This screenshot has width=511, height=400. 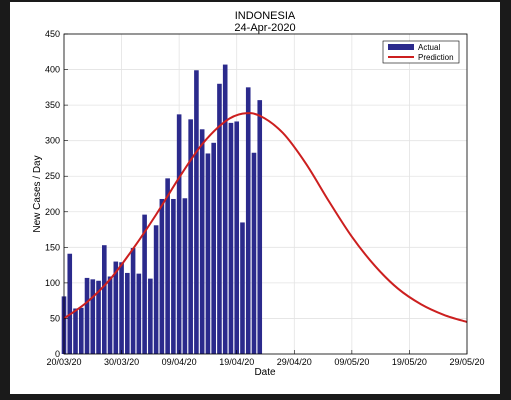 I want to click on y-axis-label: New Cases / Day, so click(x=37, y=193).